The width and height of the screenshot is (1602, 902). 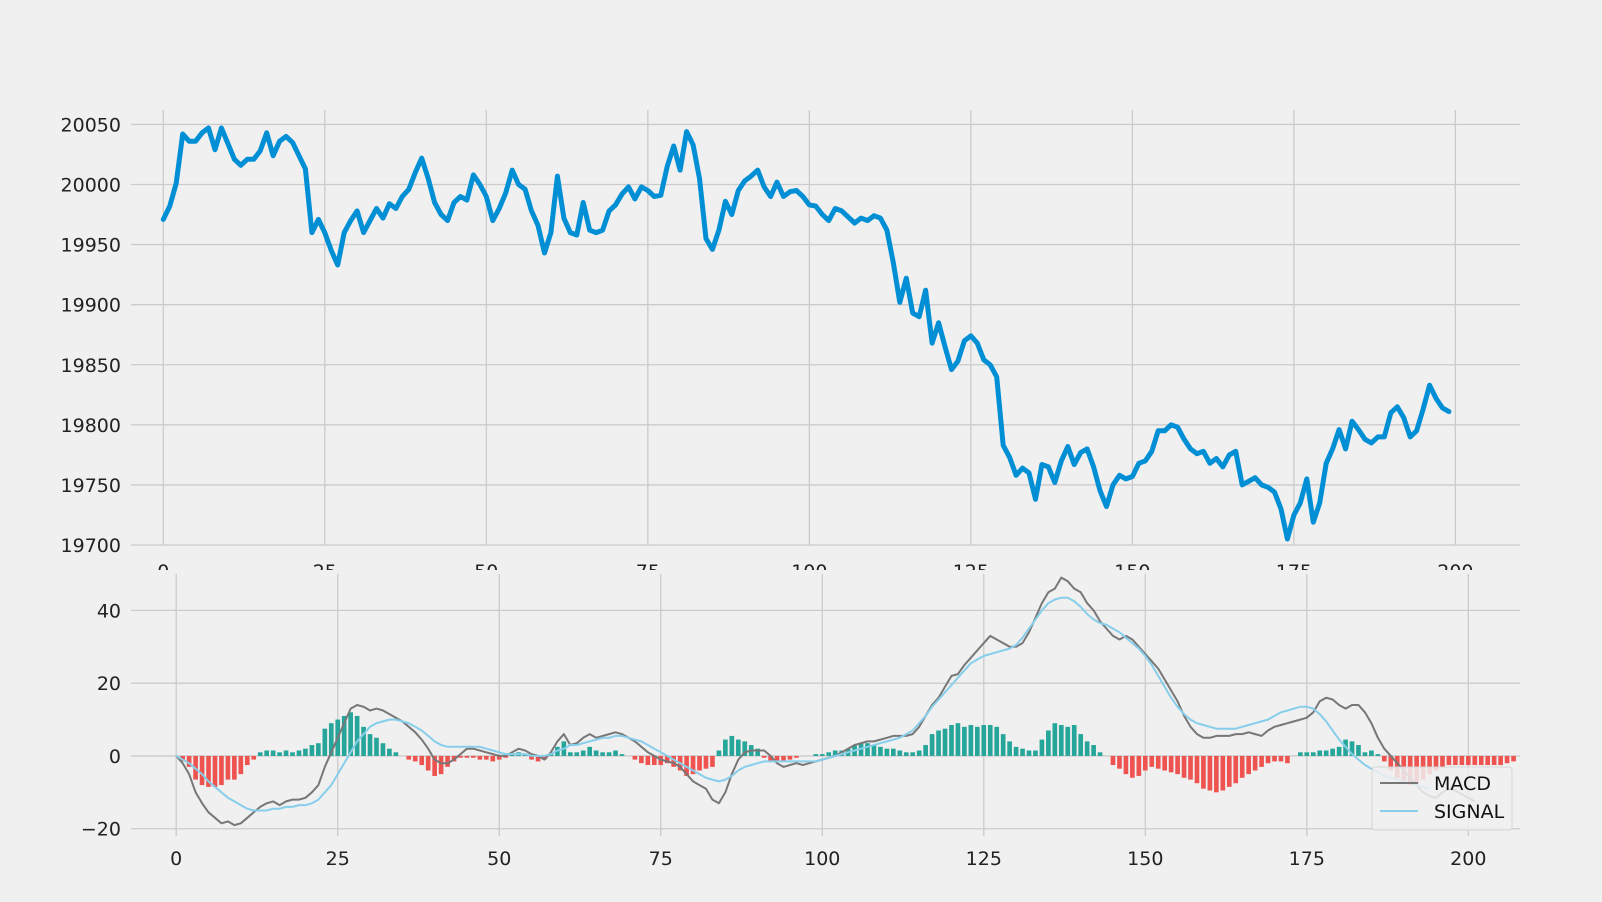 What do you see at coordinates (91, 246) in the screenshot?
I see `price-y-tick-label: 19950` at bounding box center [91, 246].